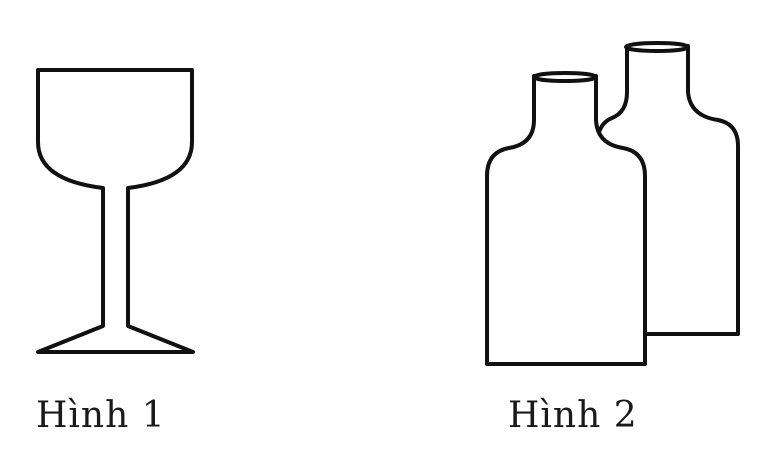  Describe the element at coordinates (573, 415) in the screenshot. I see `figure-2-caption: Hình 2` at that location.